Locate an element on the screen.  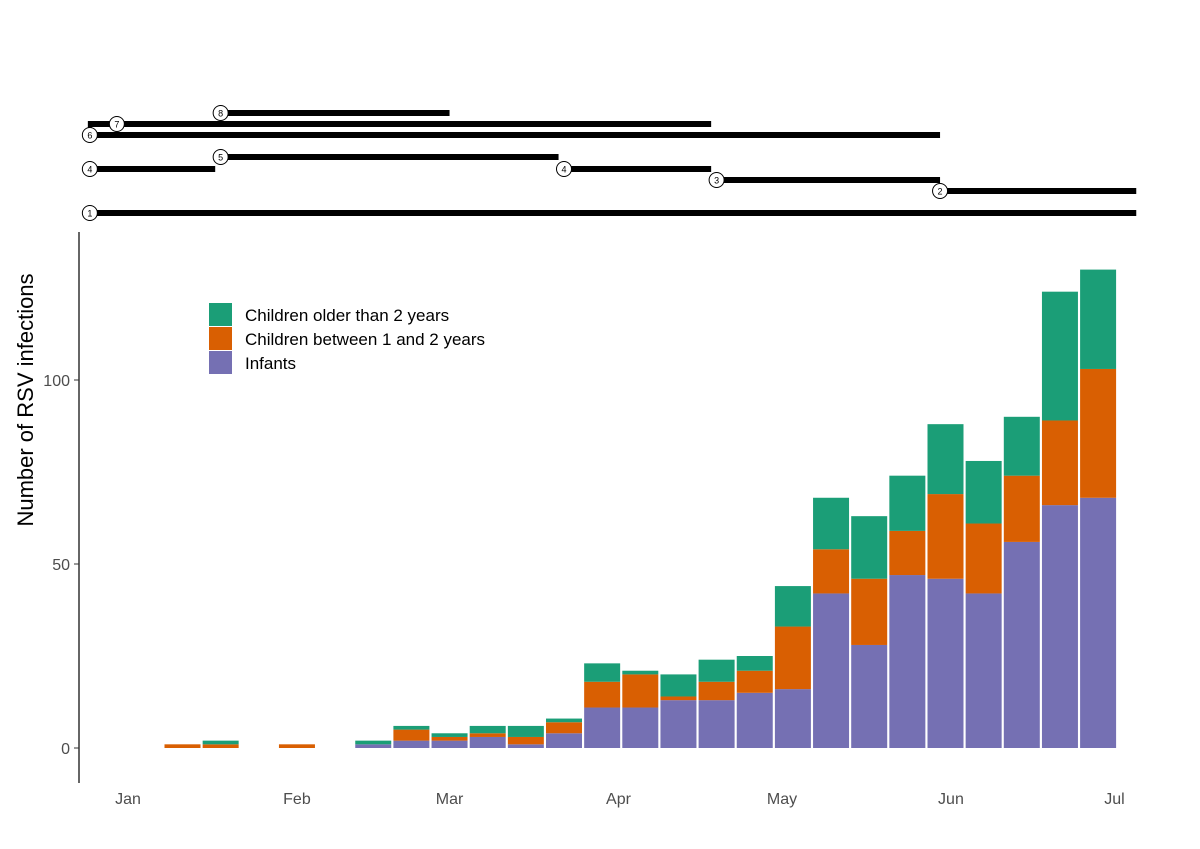
y-ticks: 0 50 100 is located at coordinates (61, 565).